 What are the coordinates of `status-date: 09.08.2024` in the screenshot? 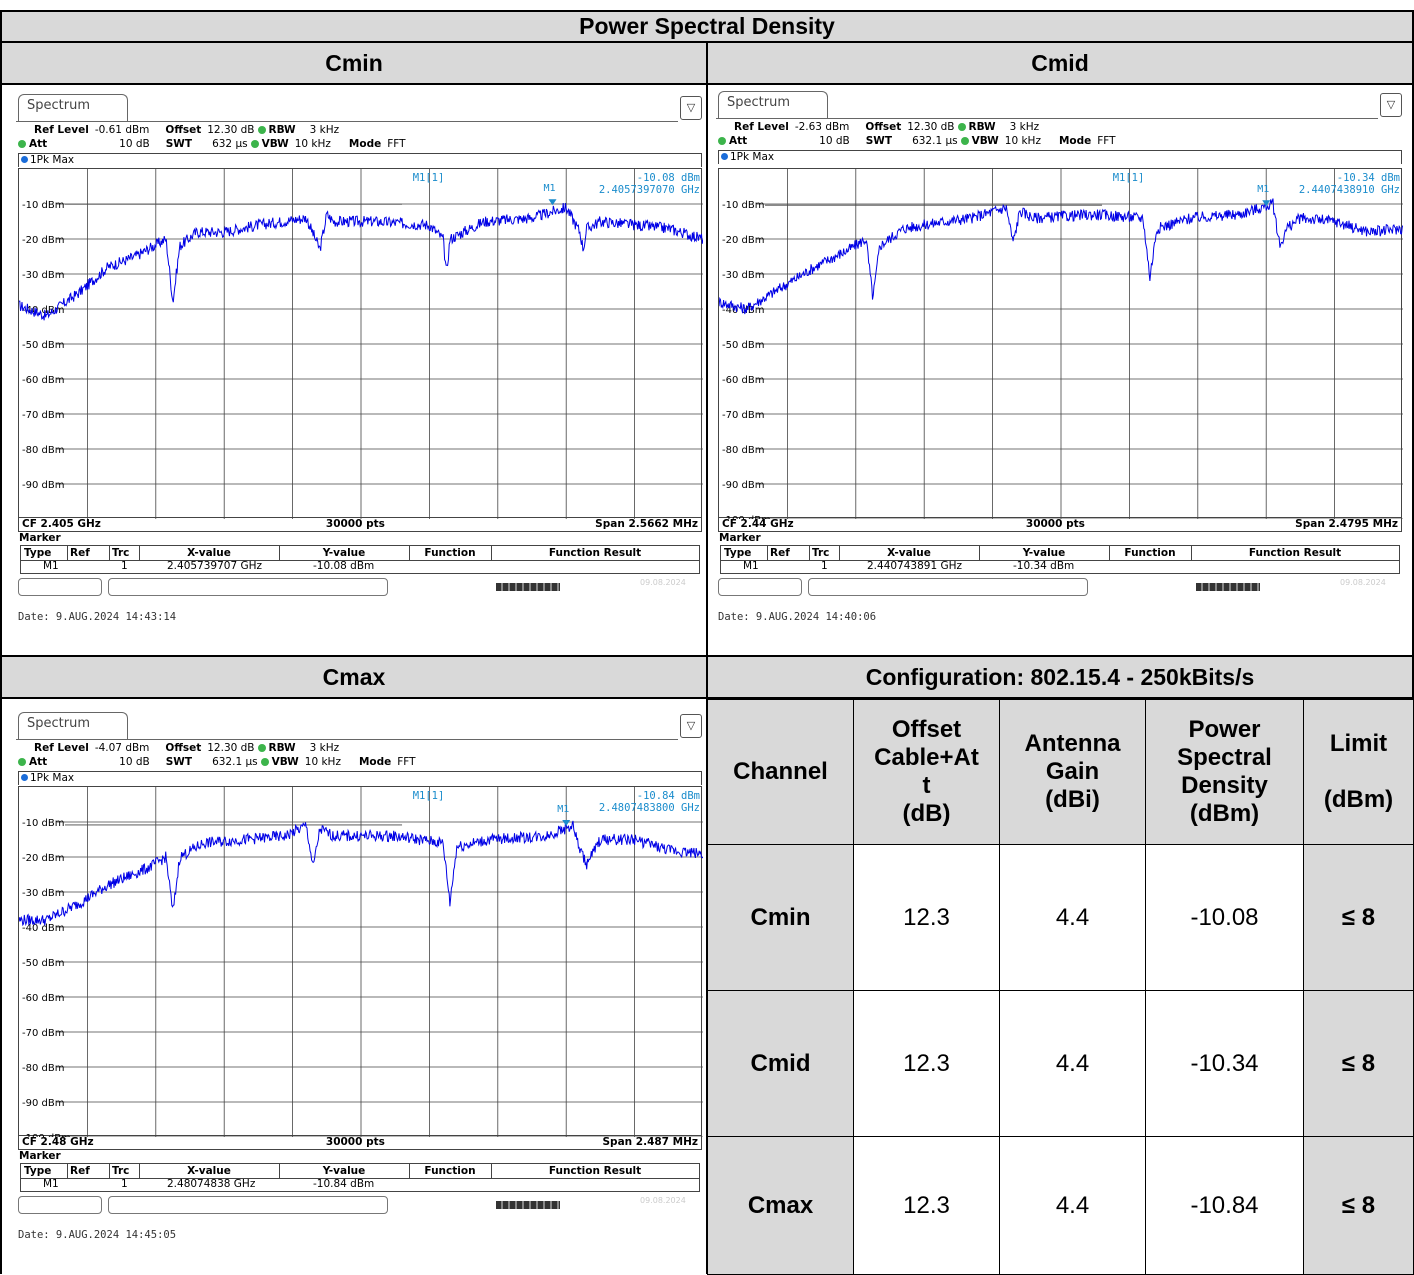 It's located at (663, 582).